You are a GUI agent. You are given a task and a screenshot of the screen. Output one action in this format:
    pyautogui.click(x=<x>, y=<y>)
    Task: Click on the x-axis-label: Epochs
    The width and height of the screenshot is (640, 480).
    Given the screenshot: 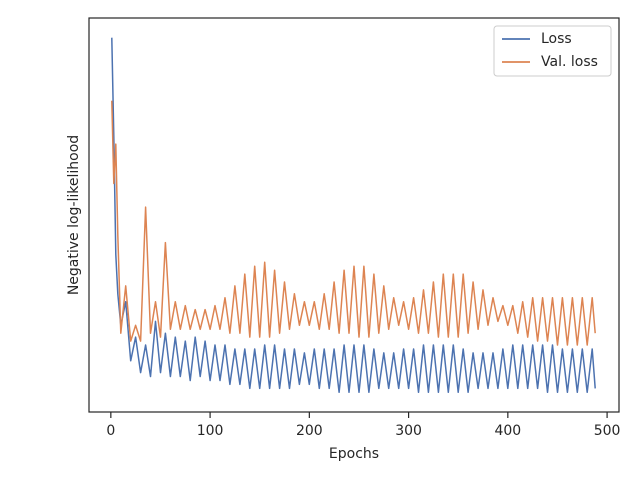 What is the action you would take?
    pyautogui.click(x=354, y=454)
    